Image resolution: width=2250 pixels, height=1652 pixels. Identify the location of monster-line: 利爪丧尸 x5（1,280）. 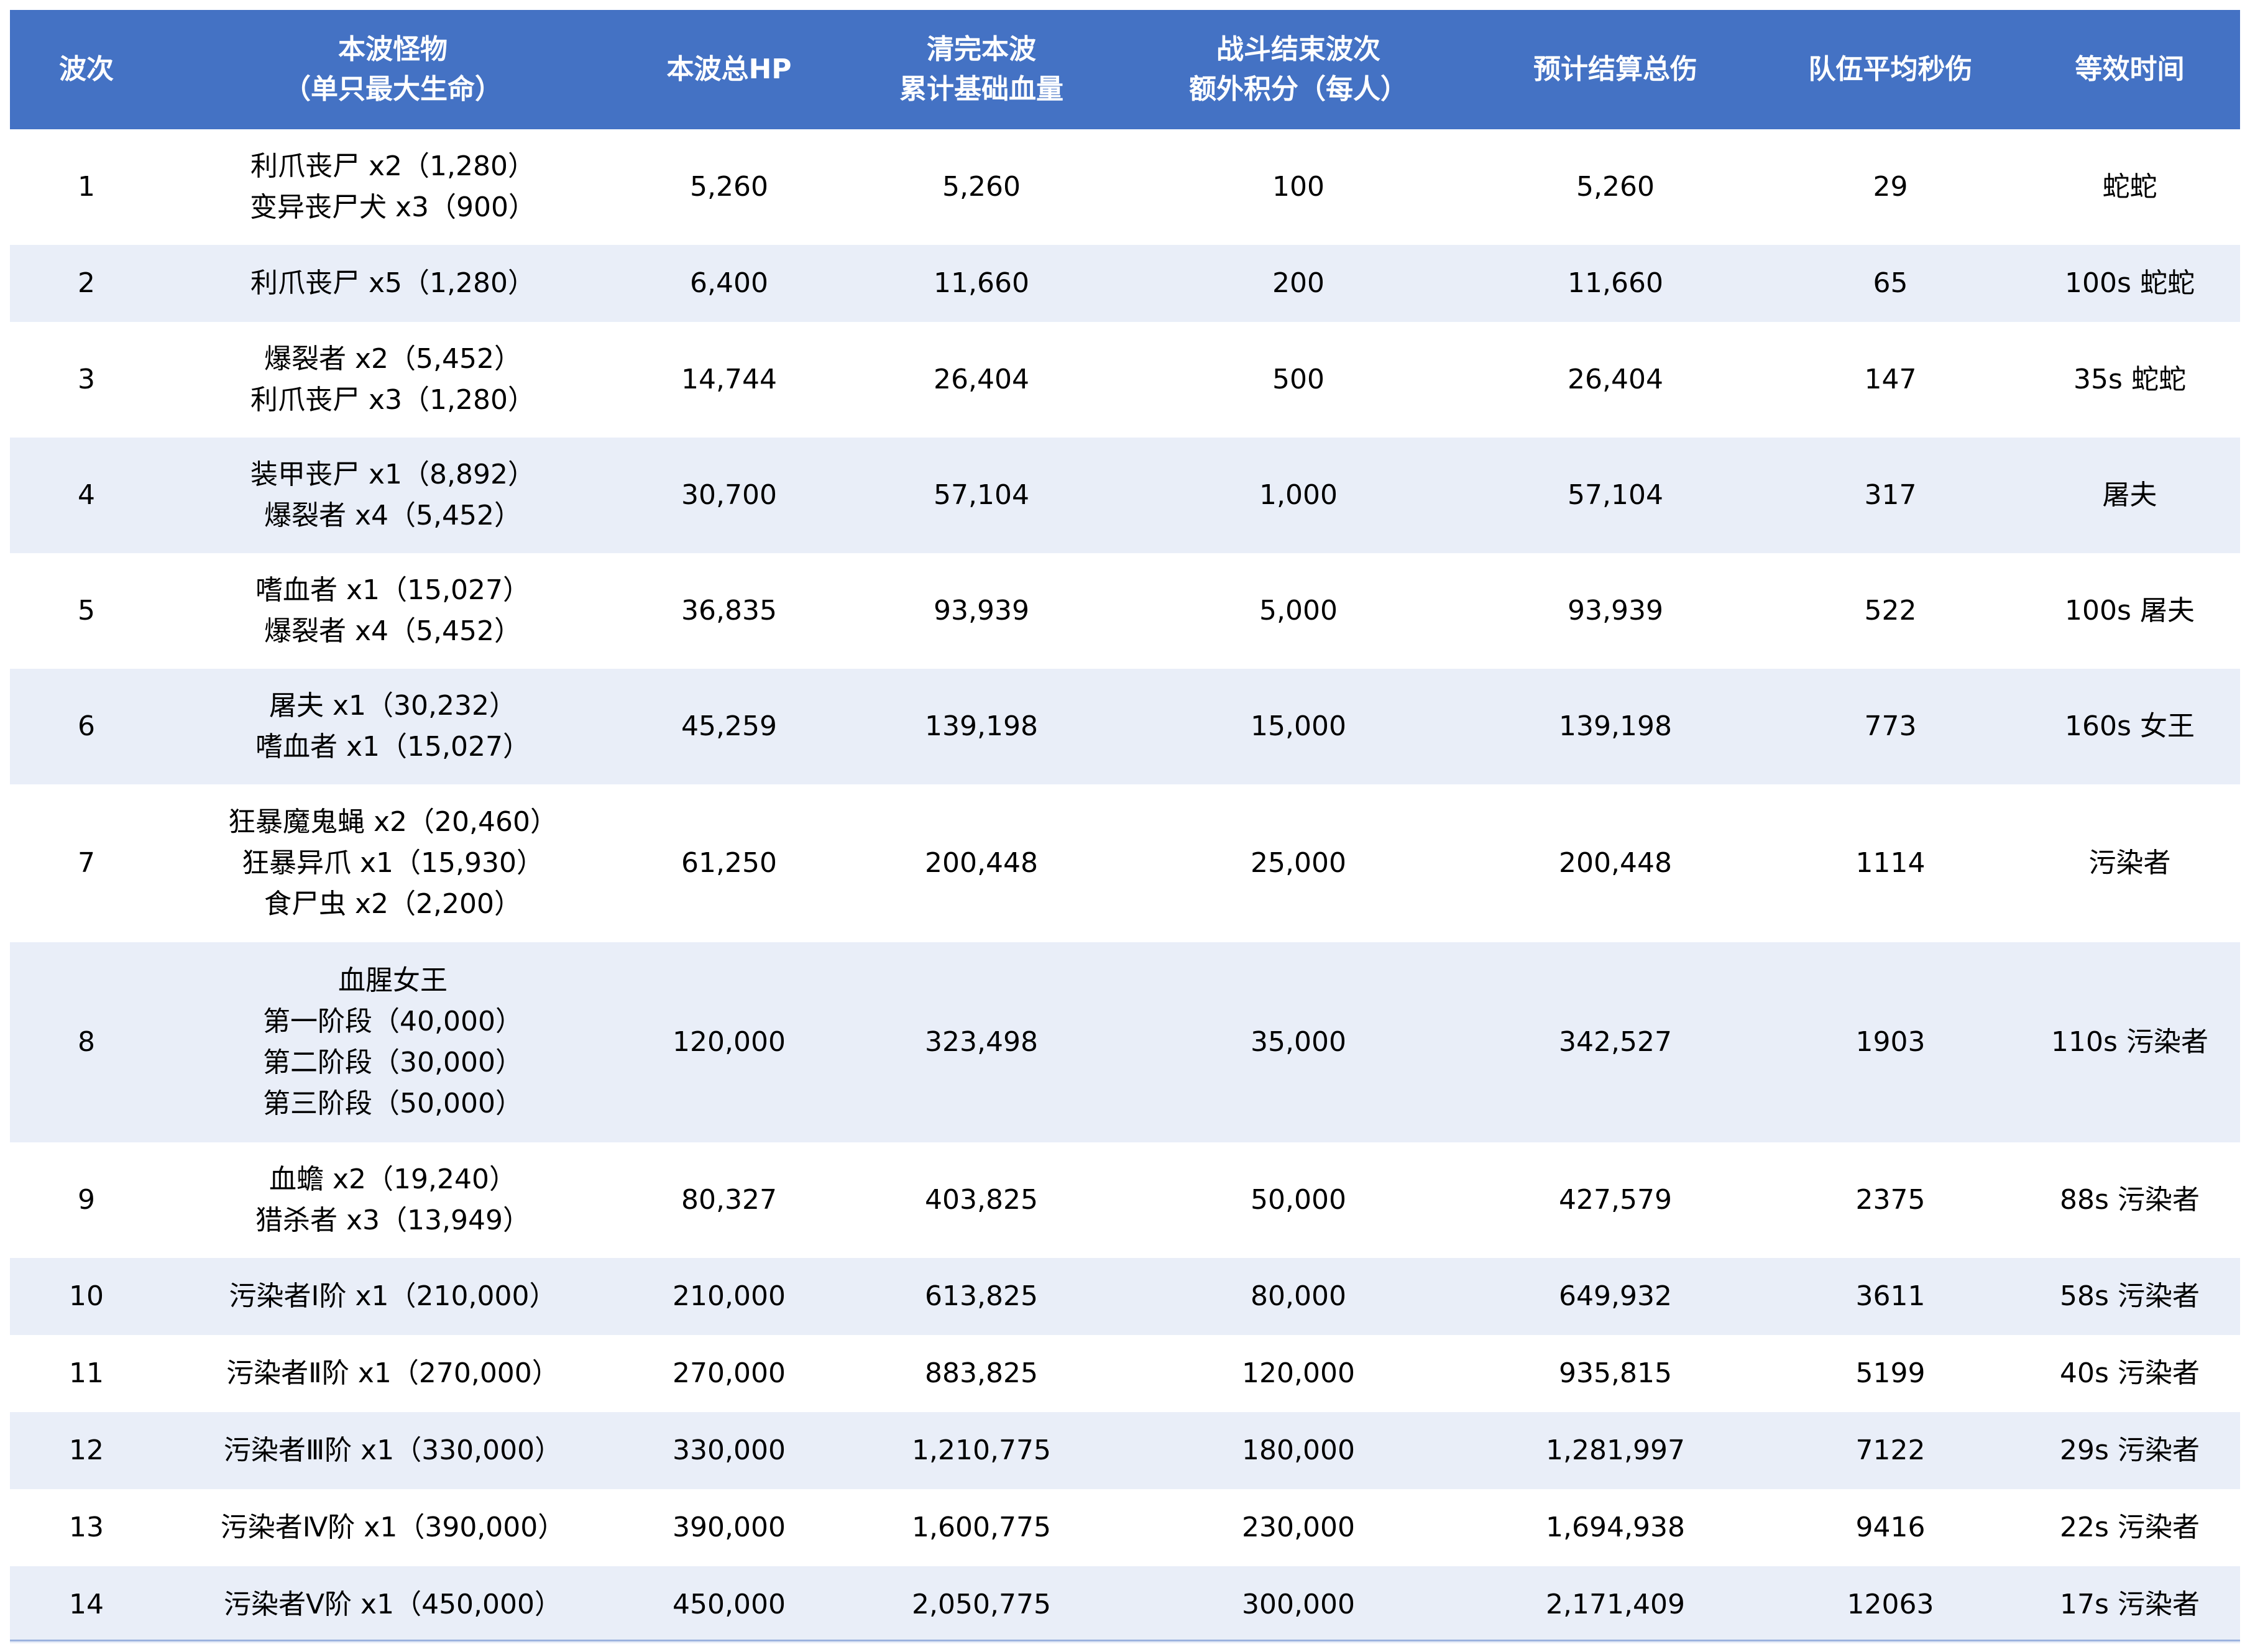
(392, 283).